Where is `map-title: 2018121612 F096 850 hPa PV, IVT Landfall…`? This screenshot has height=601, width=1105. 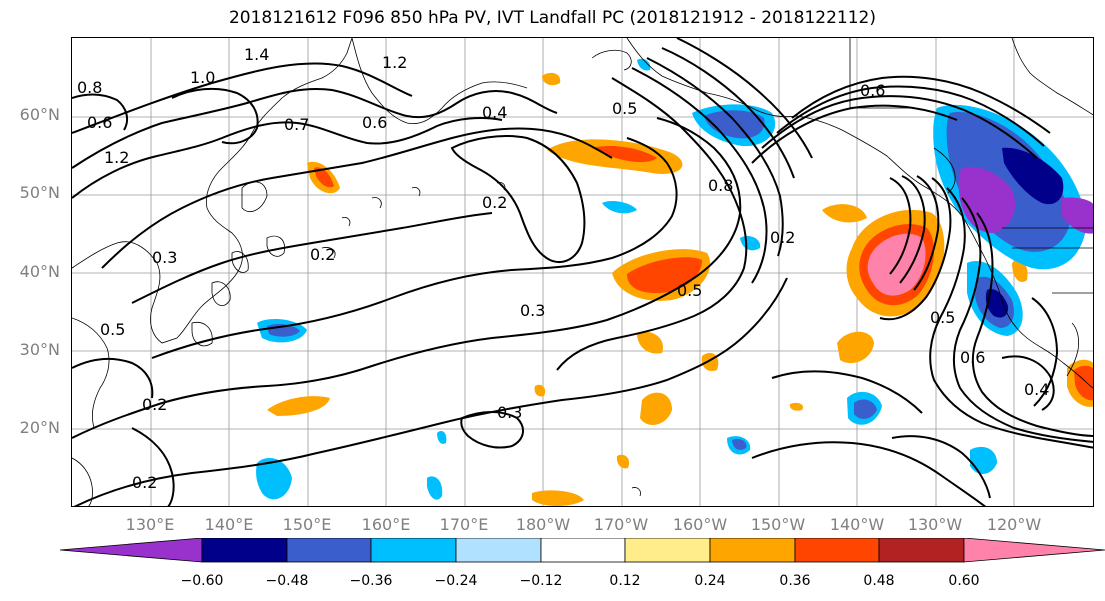
map-title: 2018121612 F096 850 hPa PV, IVT Landfall… is located at coordinates (552, 18).